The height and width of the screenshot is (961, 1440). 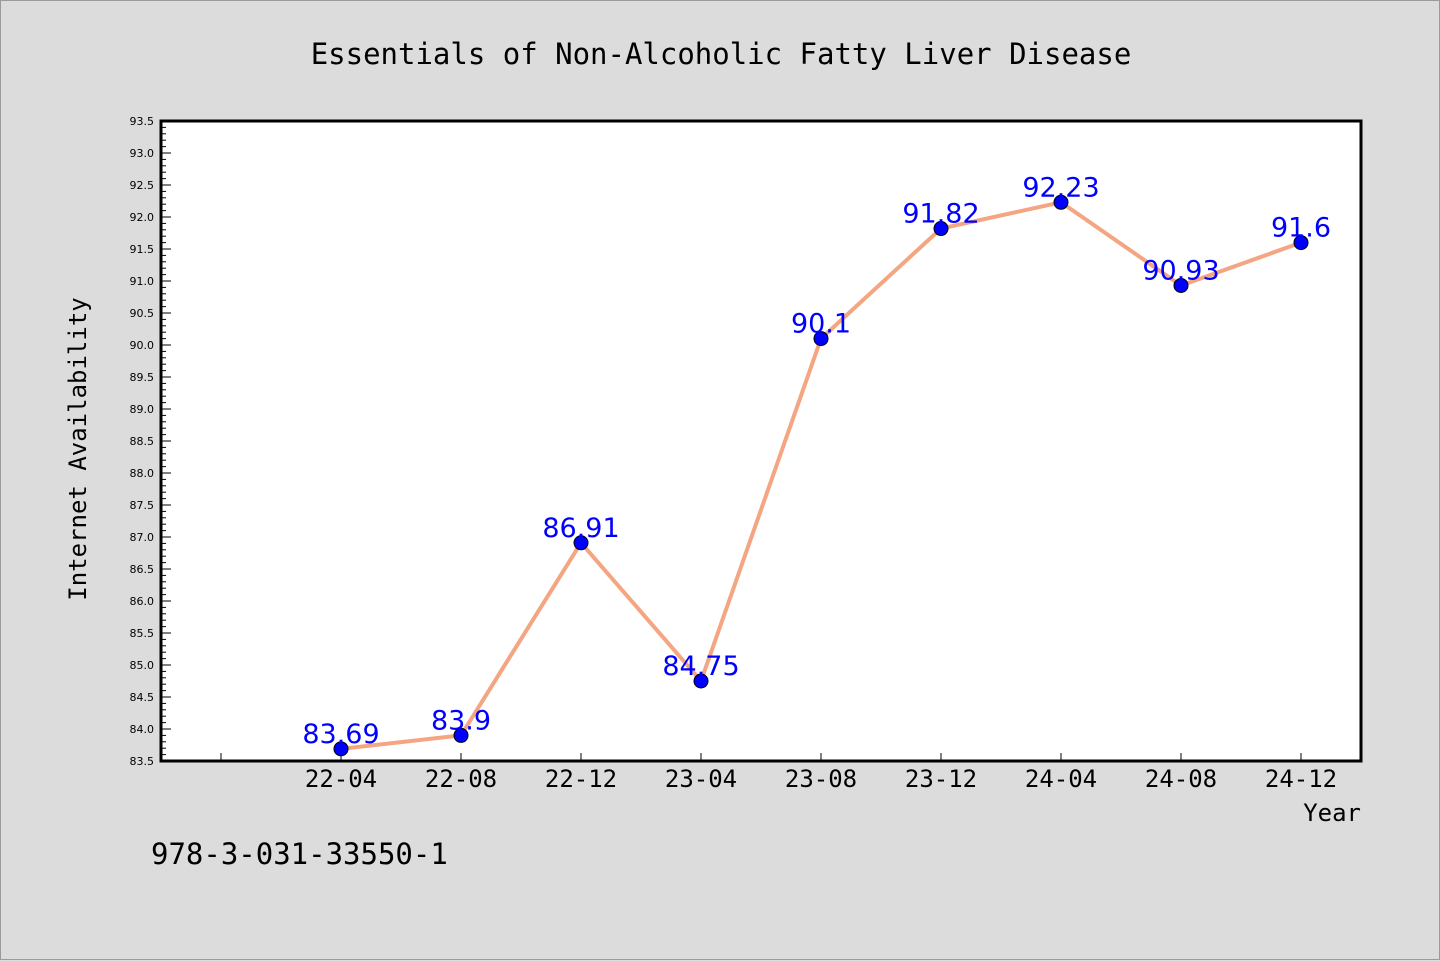 What do you see at coordinates (142, 601) in the screenshot?
I see `y-tick-label: 86.0` at bounding box center [142, 601].